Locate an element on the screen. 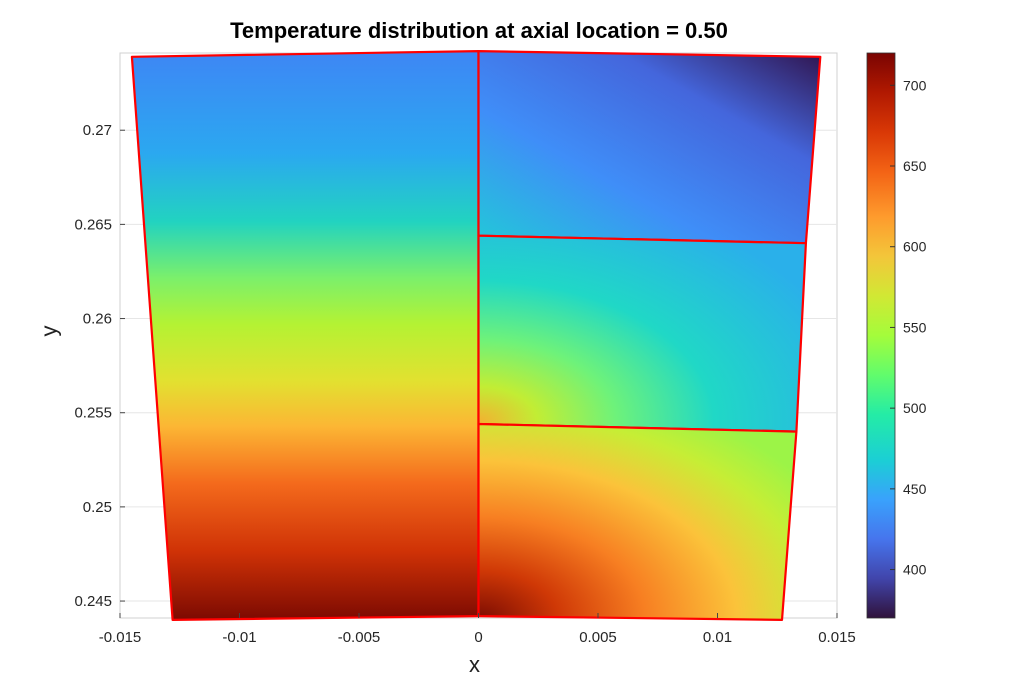 Image resolution: width=1019 pixels, height=696 pixels. colorbar-ticks: 400 450 500 550 600 650 700 is located at coordinates (908, 327).